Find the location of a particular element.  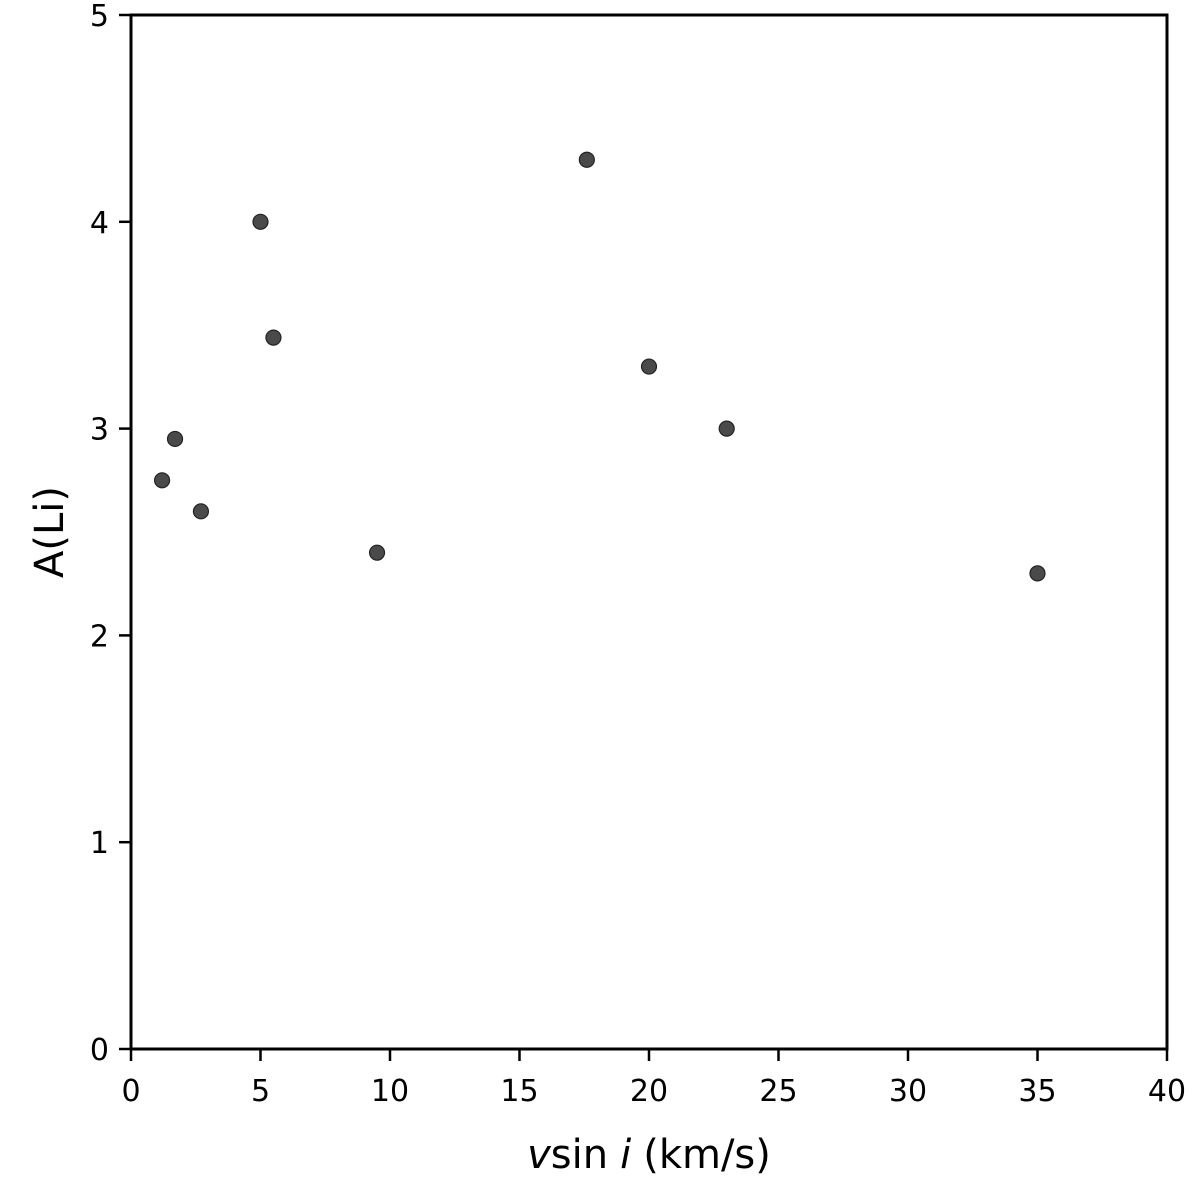

x-tick-label-8: 40 is located at coordinates (1167, 1091).